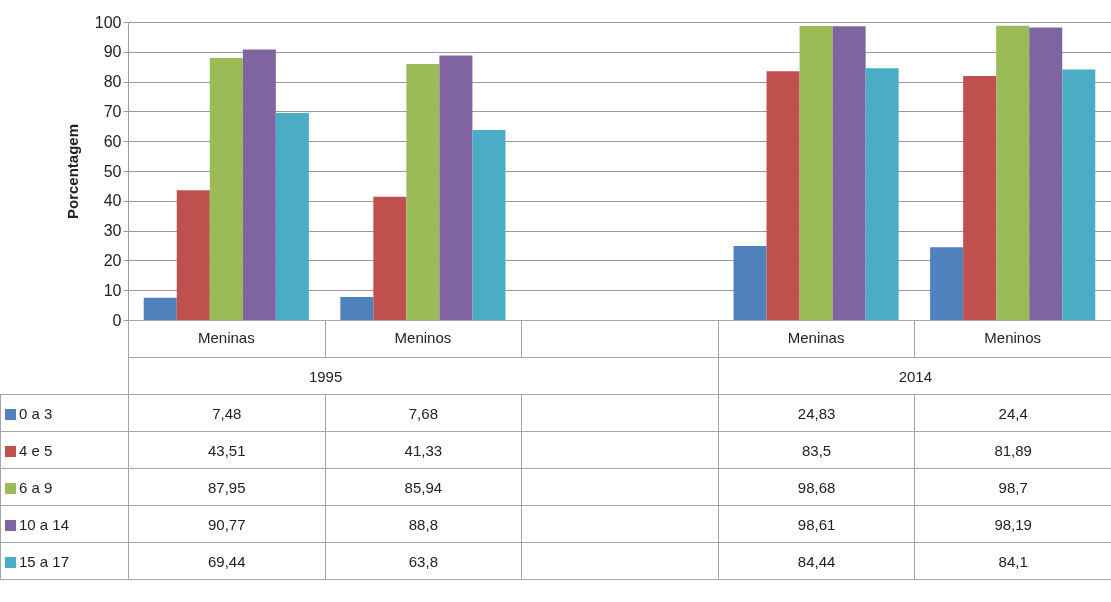 The height and width of the screenshot is (602, 1111). What do you see at coordinates (423, 561) in the screenshot?
I see `data-label: 63,8` at bounding box center [423, 561].